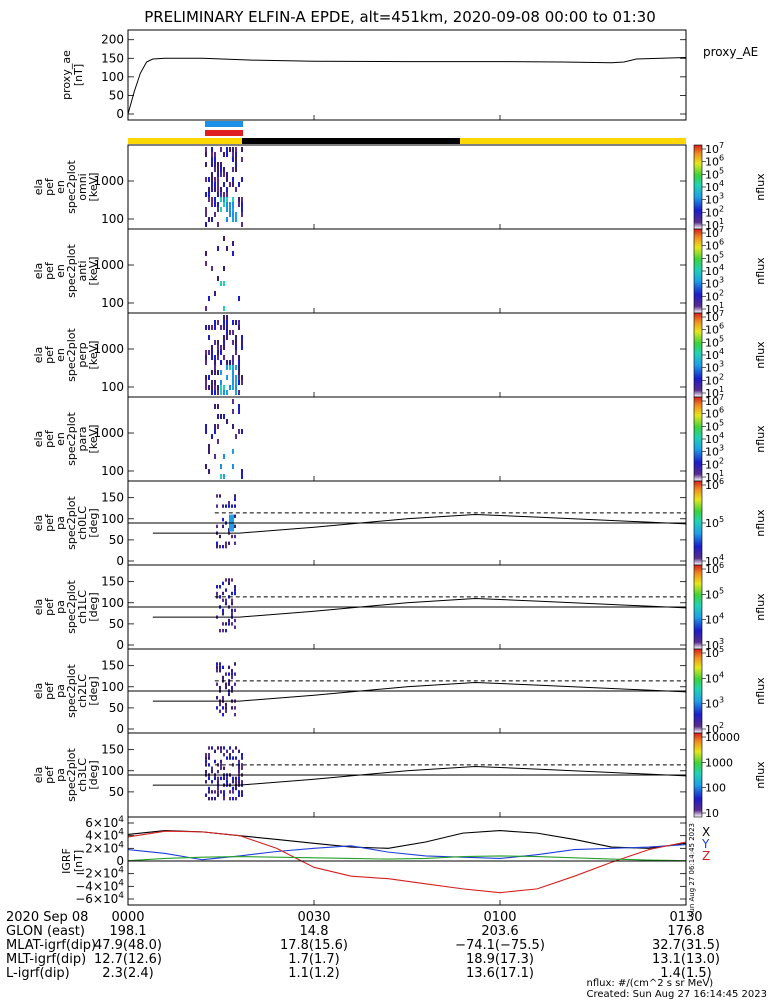 The height and width of the screenshot is (1000, 775). I want to click on ytick-label: 1000, so click(108, 349).